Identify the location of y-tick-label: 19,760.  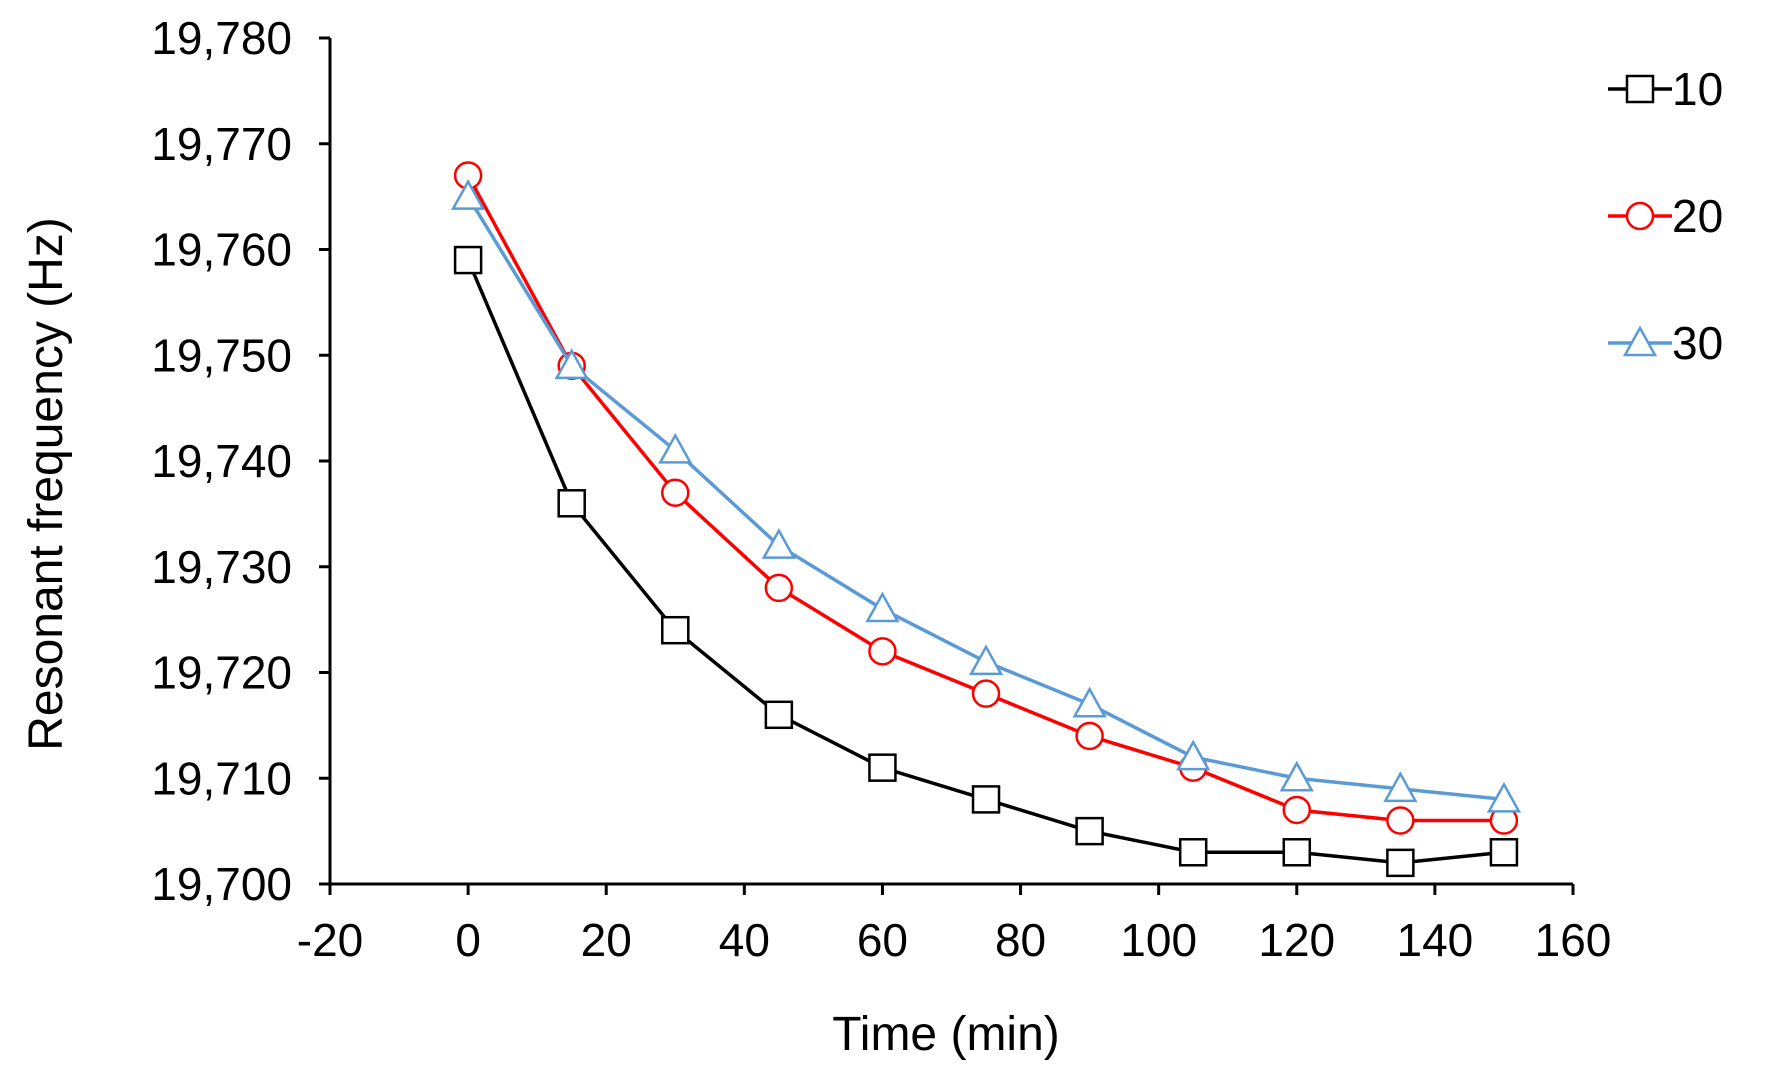
(221, 250).